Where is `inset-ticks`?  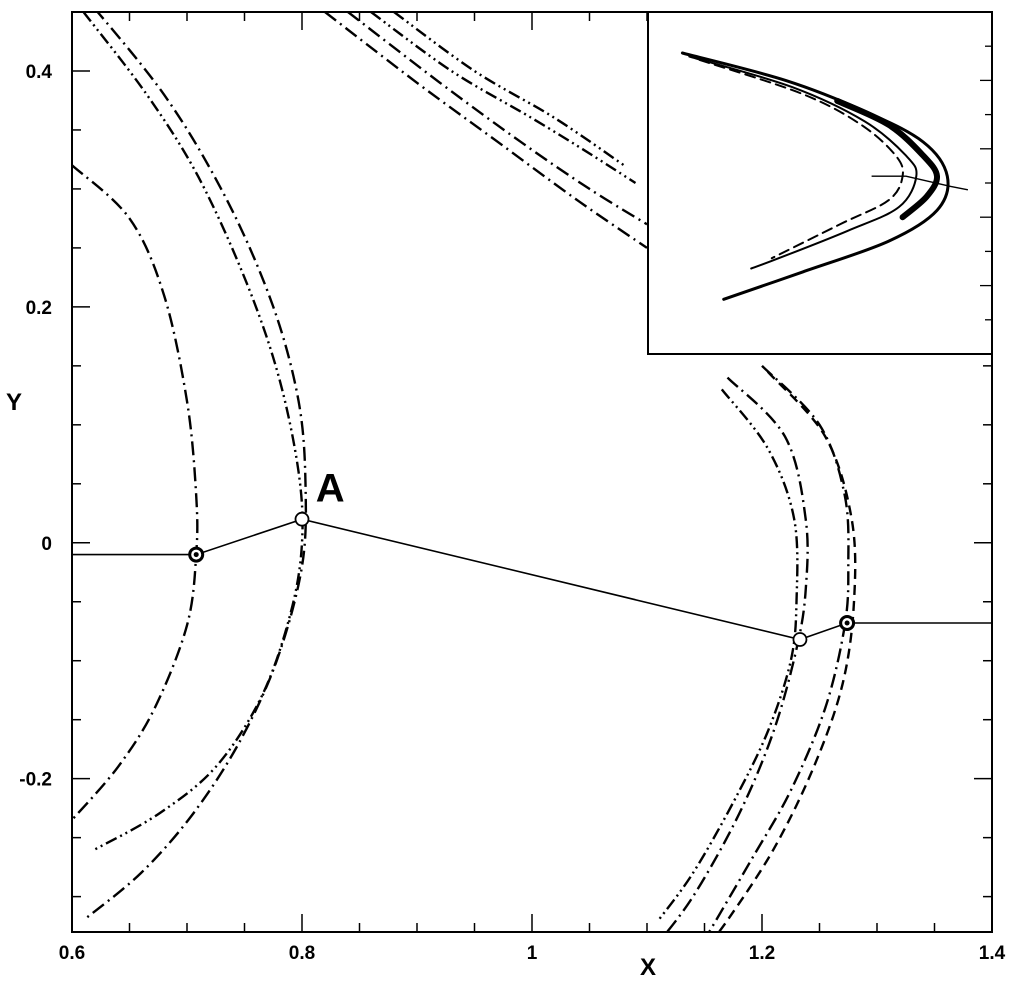
inset-ticks is located at coordinates (986, 183).